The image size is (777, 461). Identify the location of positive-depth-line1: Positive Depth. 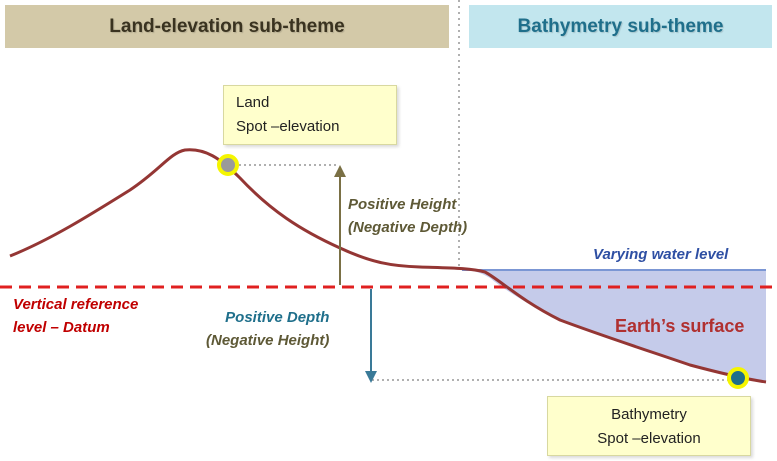
(277, 317).